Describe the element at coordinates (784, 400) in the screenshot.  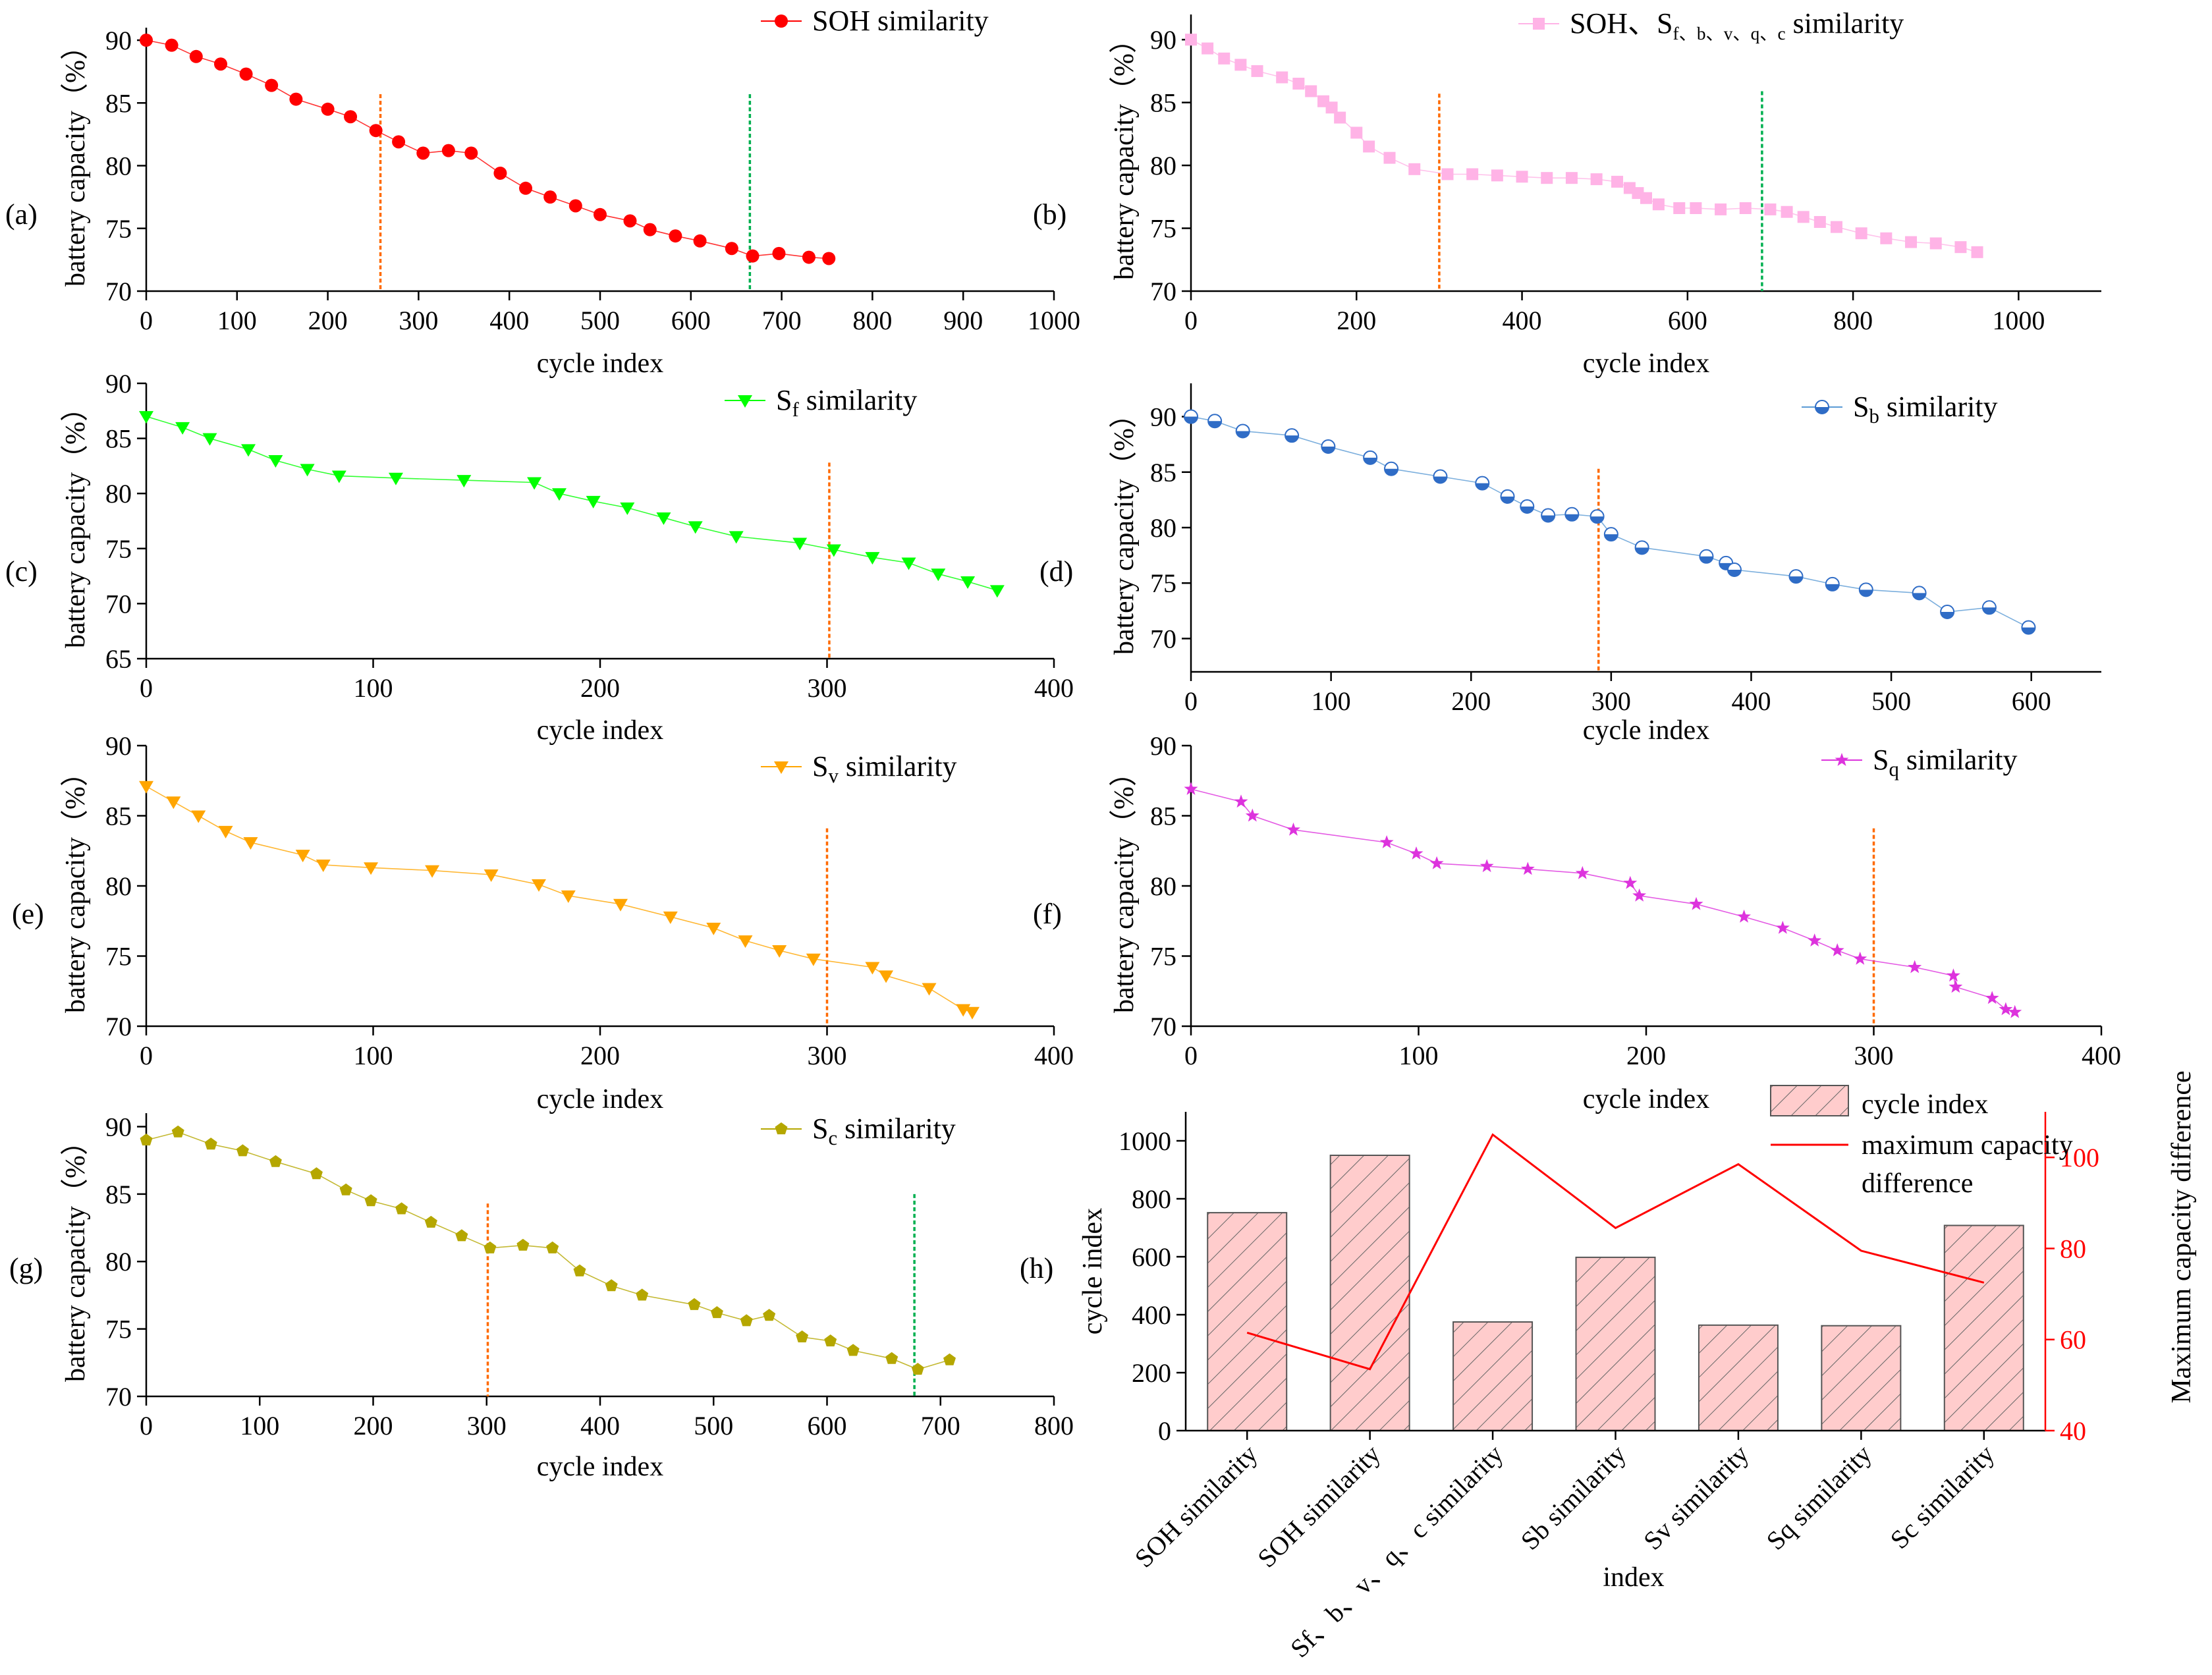
I see `legend-label-s: S` at that location.